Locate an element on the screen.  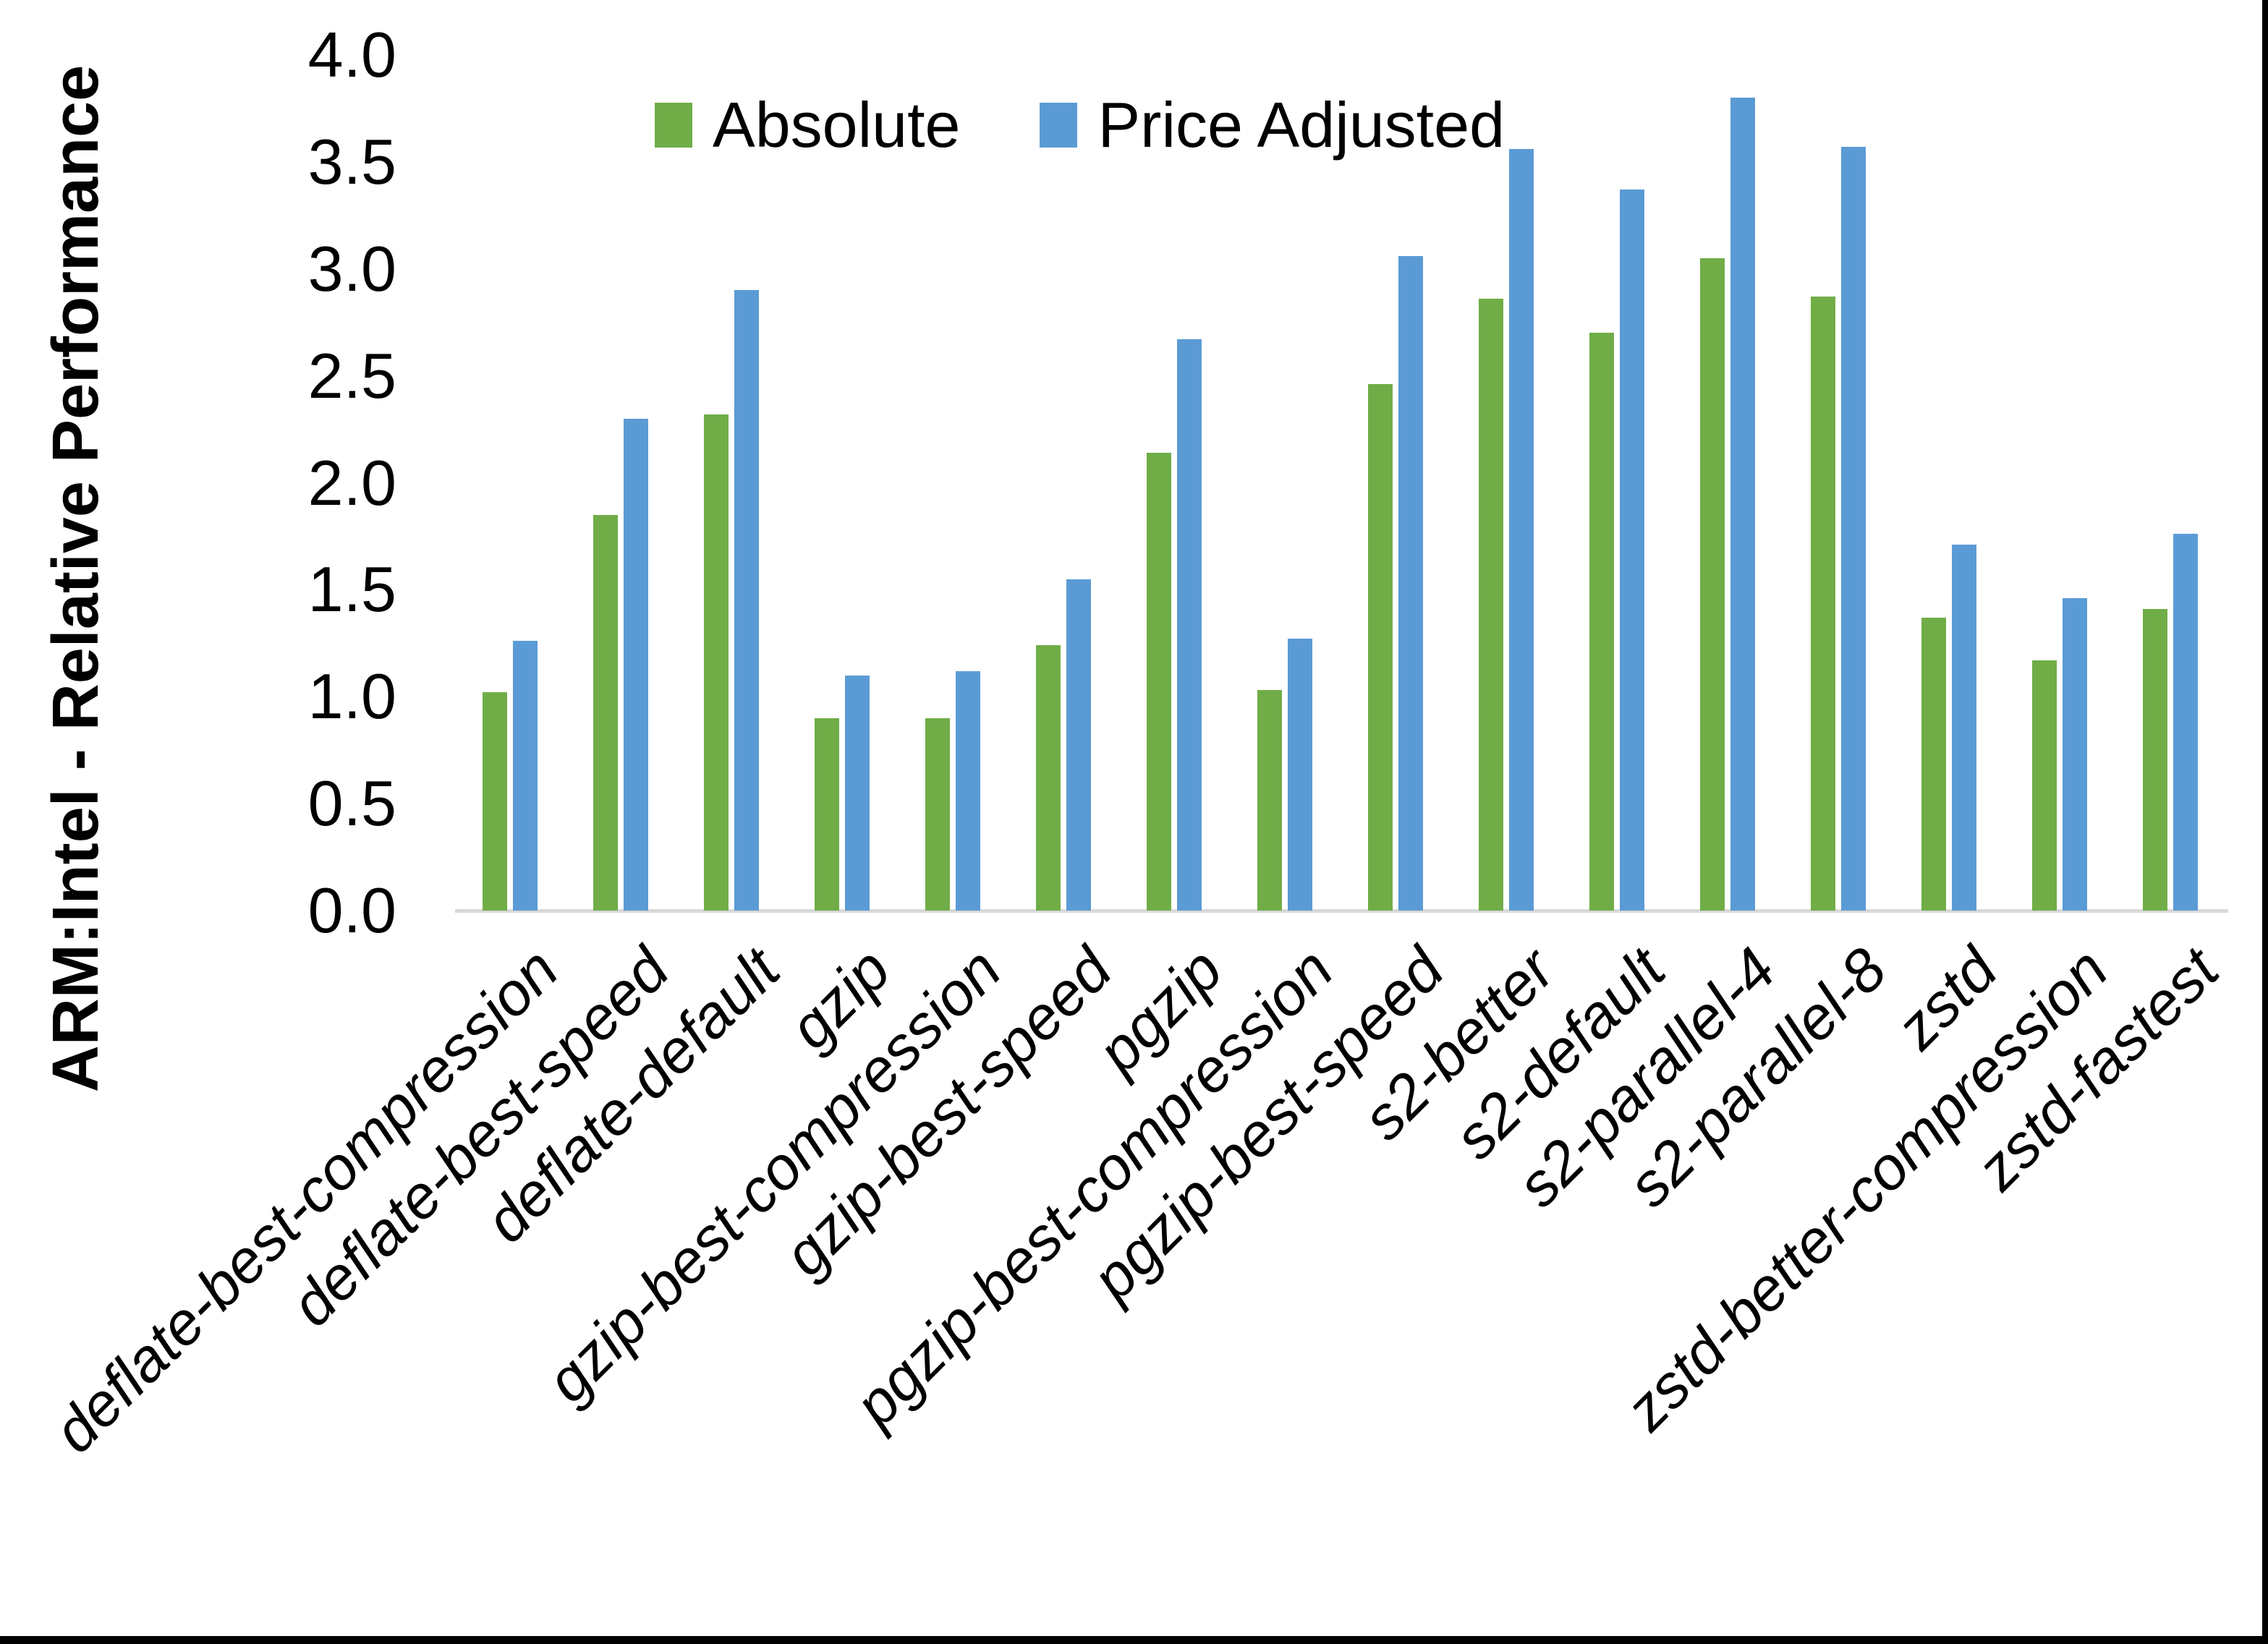
bar-price-adjusted-gzip-best-compression is located at coordinates (968, 791).